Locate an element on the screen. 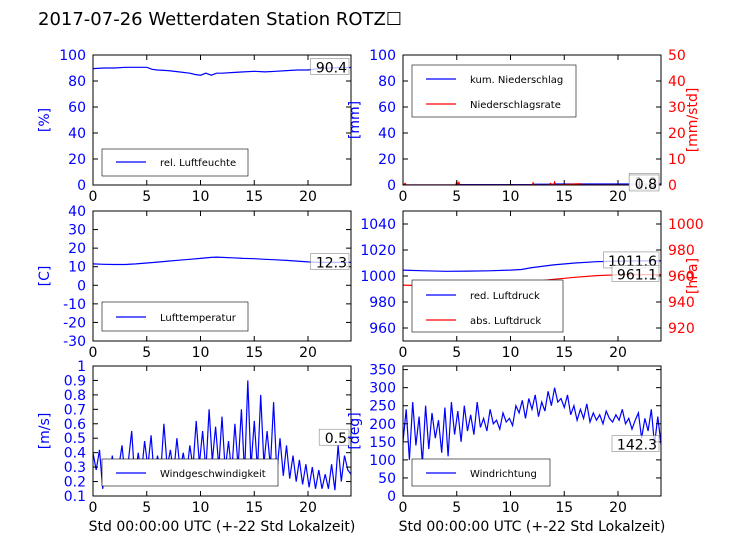 Image resolution: width=736 pixels, height=552 pixels. legend-entry: red. Luftdruck is located at coordinates (505, 296).